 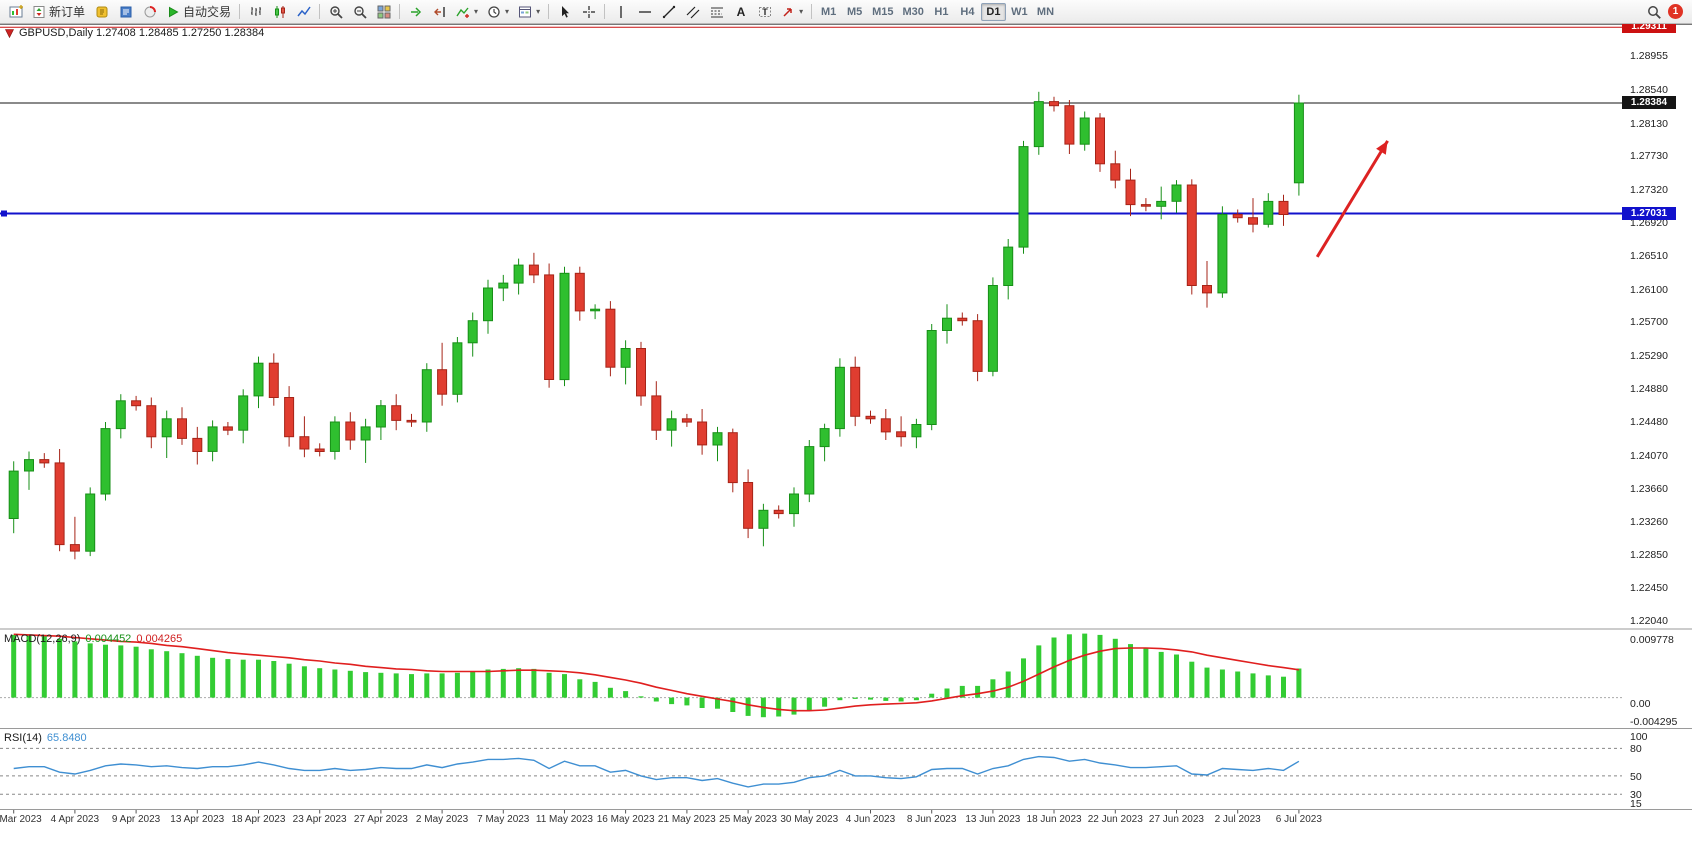 I want to click on indicators-button: ▾, so click(x=467, y=12).